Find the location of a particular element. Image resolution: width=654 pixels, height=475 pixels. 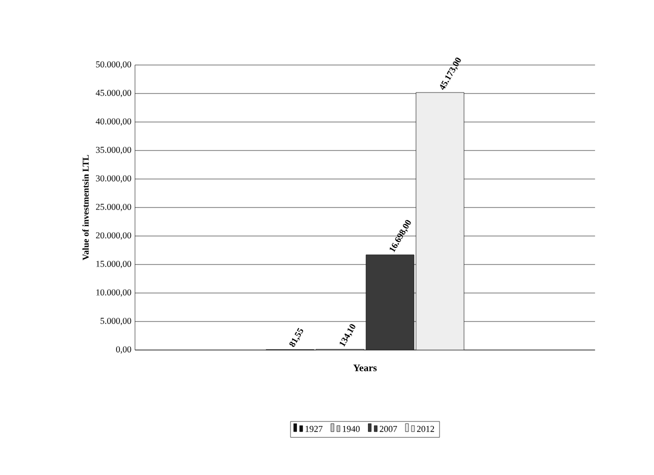

legend-label: 2007 is located at coordinates (389, 429).